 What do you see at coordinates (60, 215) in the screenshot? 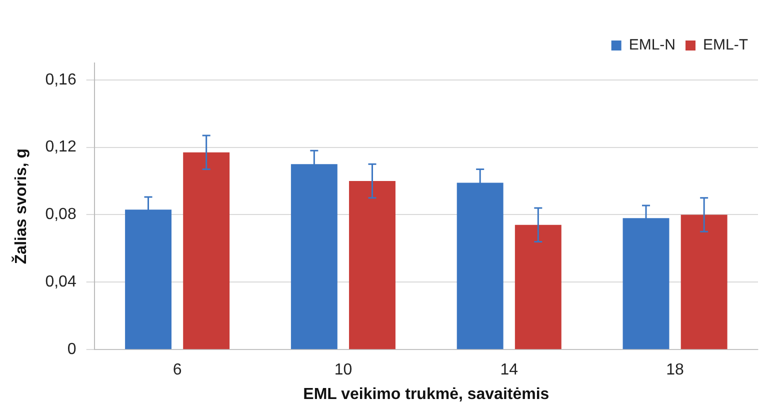
I see `y-tick-label: 0,08` at bounding box center [60, 215].